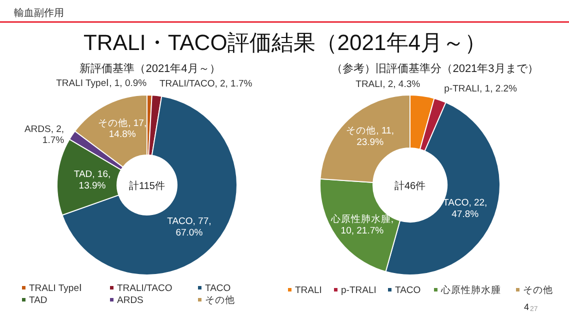  What do you see at coordinates (39, 13) in the screenshot?
I see `text: 輸血副作用` at bounding box center [39, 13].